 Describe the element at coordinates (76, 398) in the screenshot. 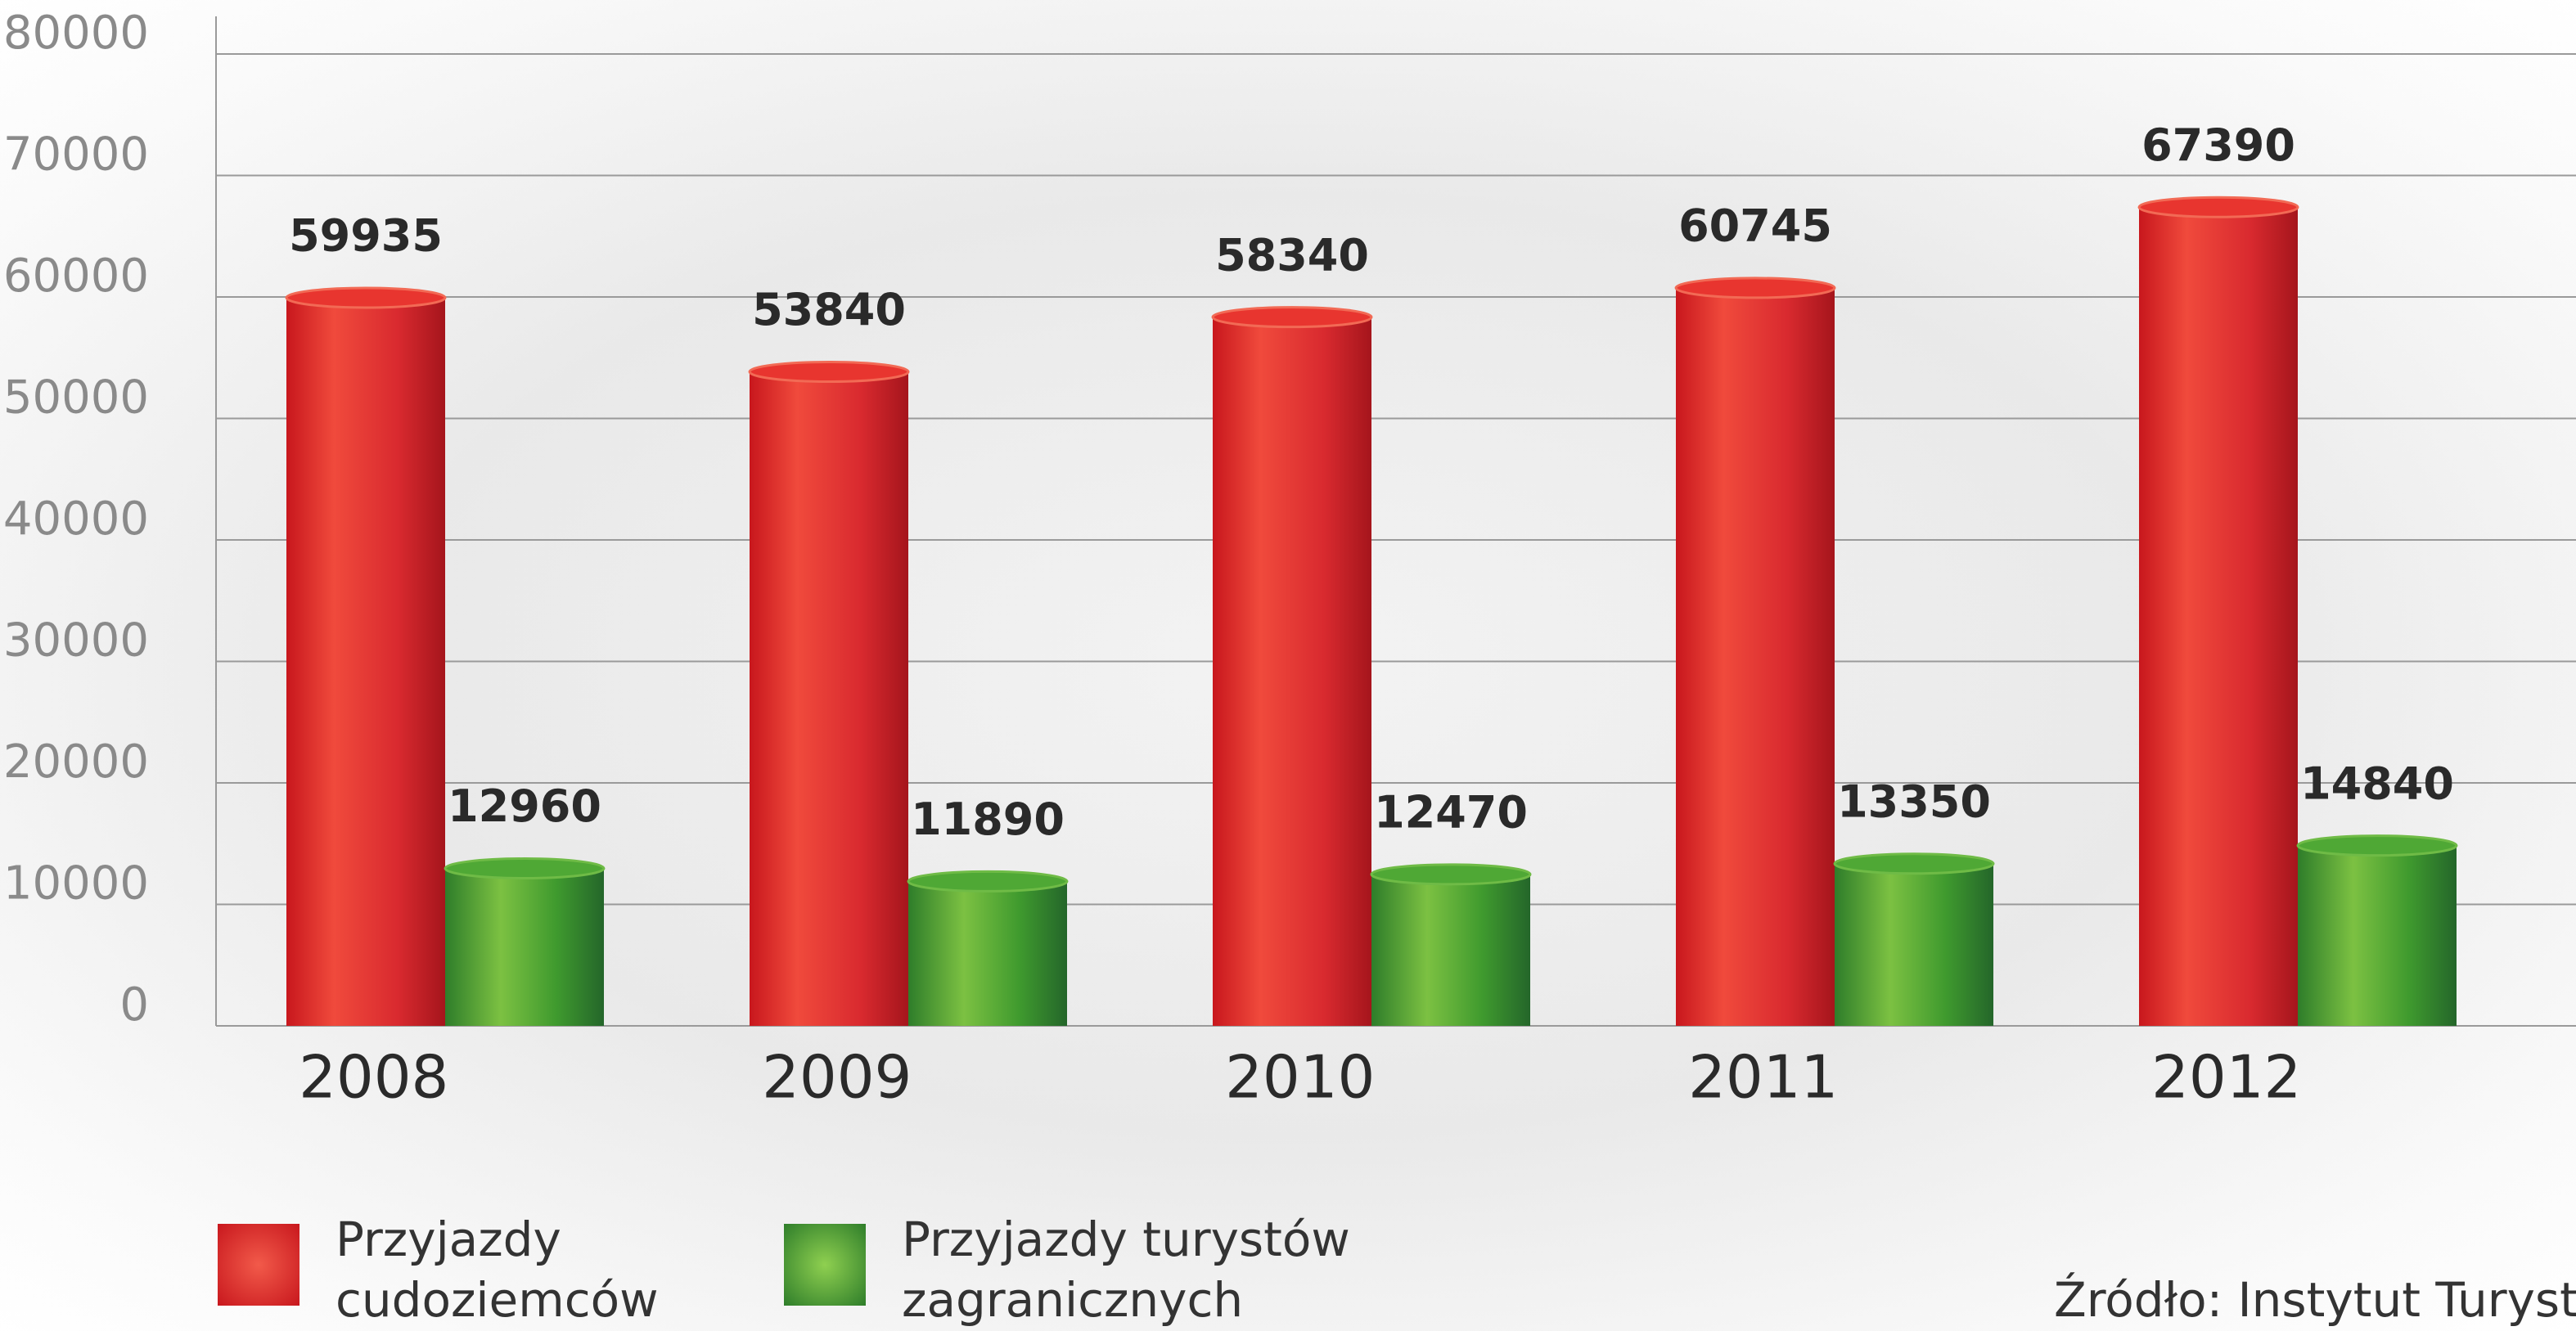

I see `y-tick-label: 50000` at that location.